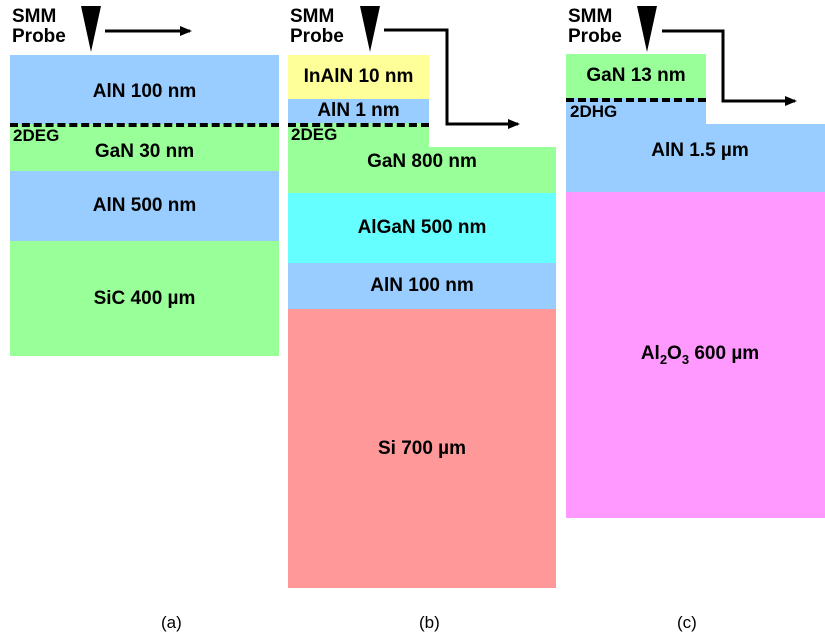 The image size is (825, 638). What do you see at coordinates (358, 125) in the screenshot?
I see `gas-line-b` at bounding box center [358, 125].